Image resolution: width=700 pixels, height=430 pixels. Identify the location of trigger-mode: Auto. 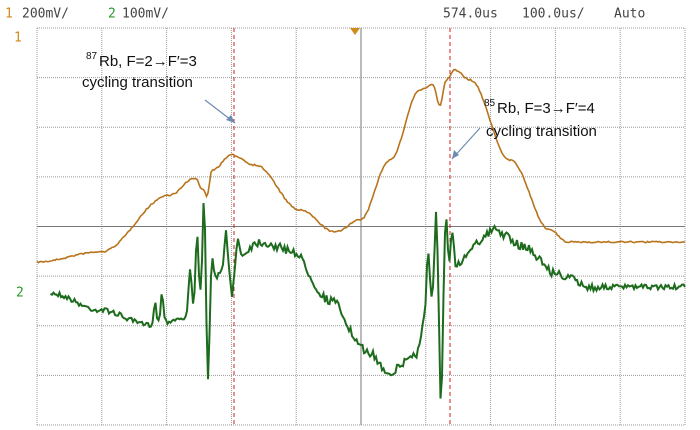
(629, 14).